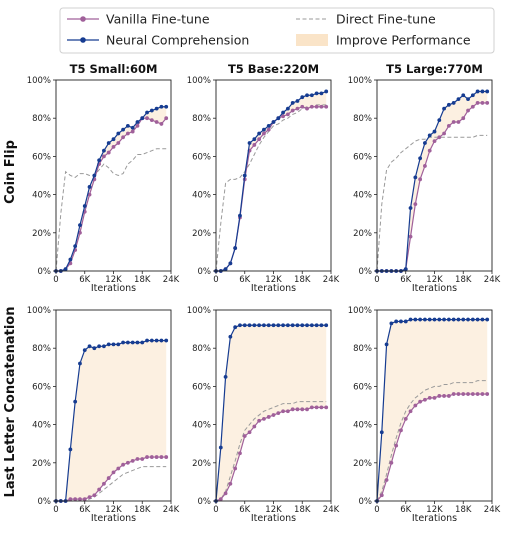 The height and width of the screenshot is (533, 508). I want to click on y-tick-label: 100%, so click(39, 81).